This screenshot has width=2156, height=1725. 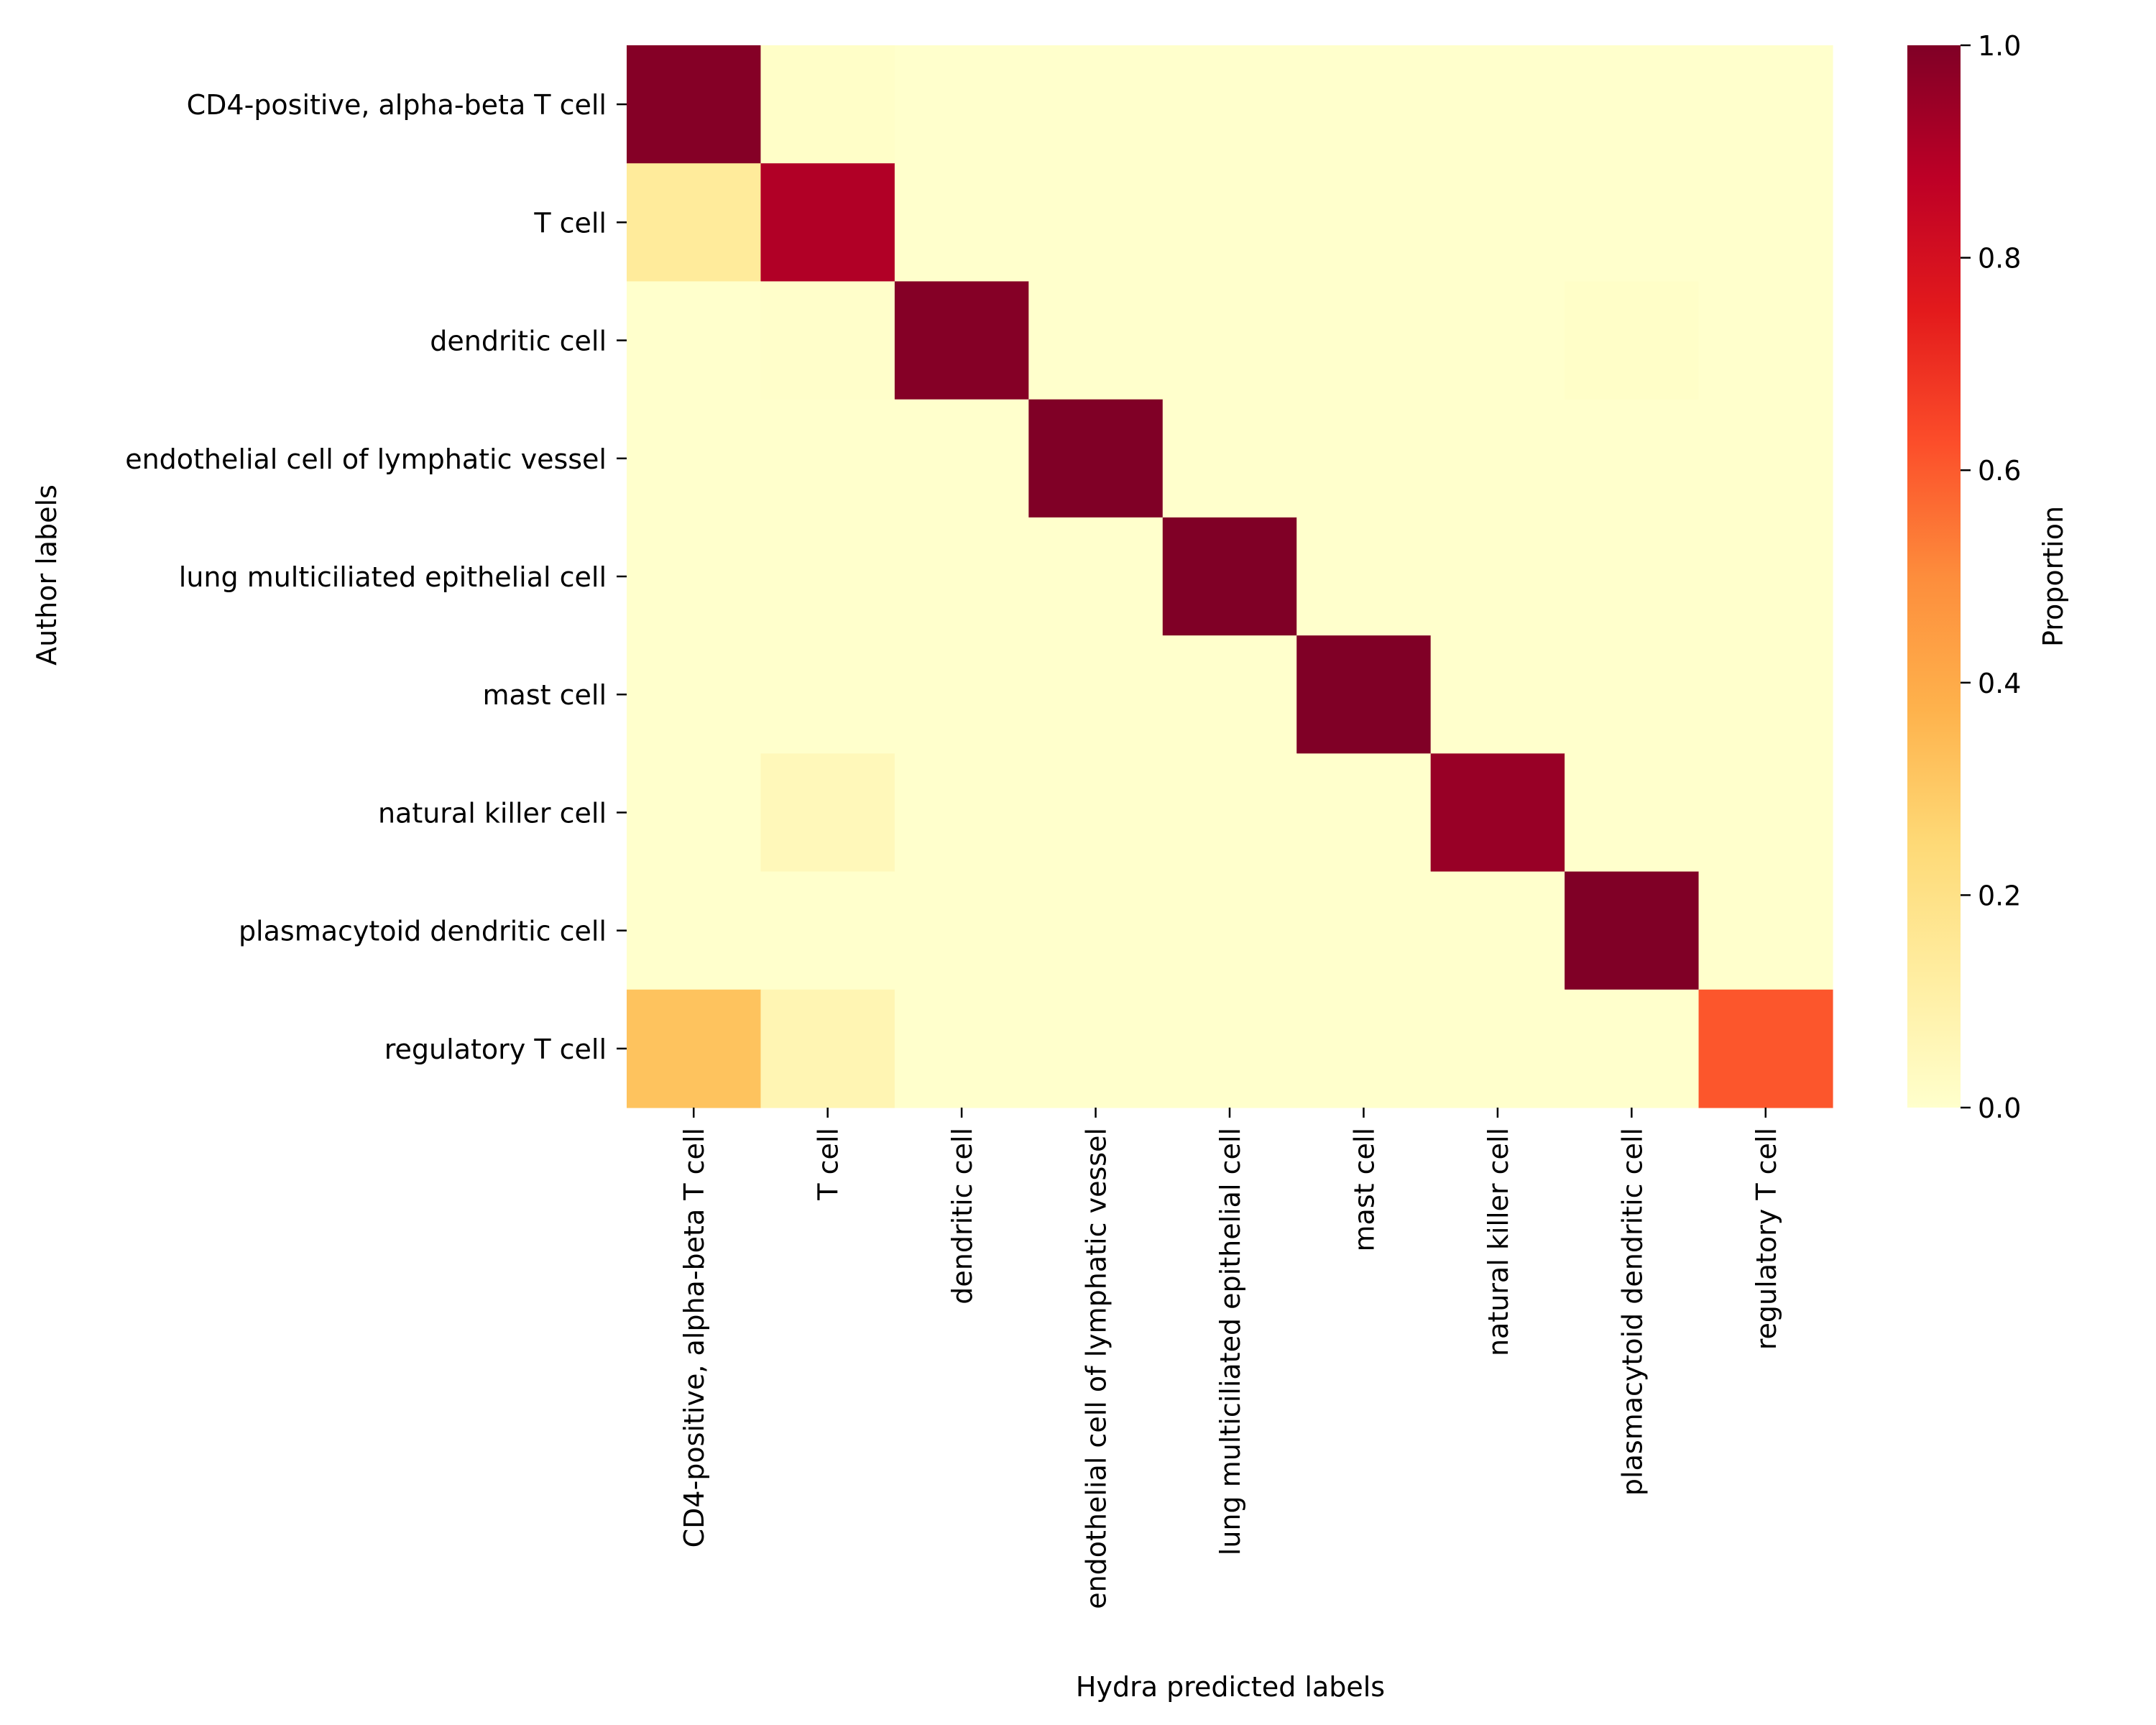 What do you see at coordinates (694, 458) in the screenshot?
I see `heatmap-cell-r3-c0` at bounding box center [694, 458].